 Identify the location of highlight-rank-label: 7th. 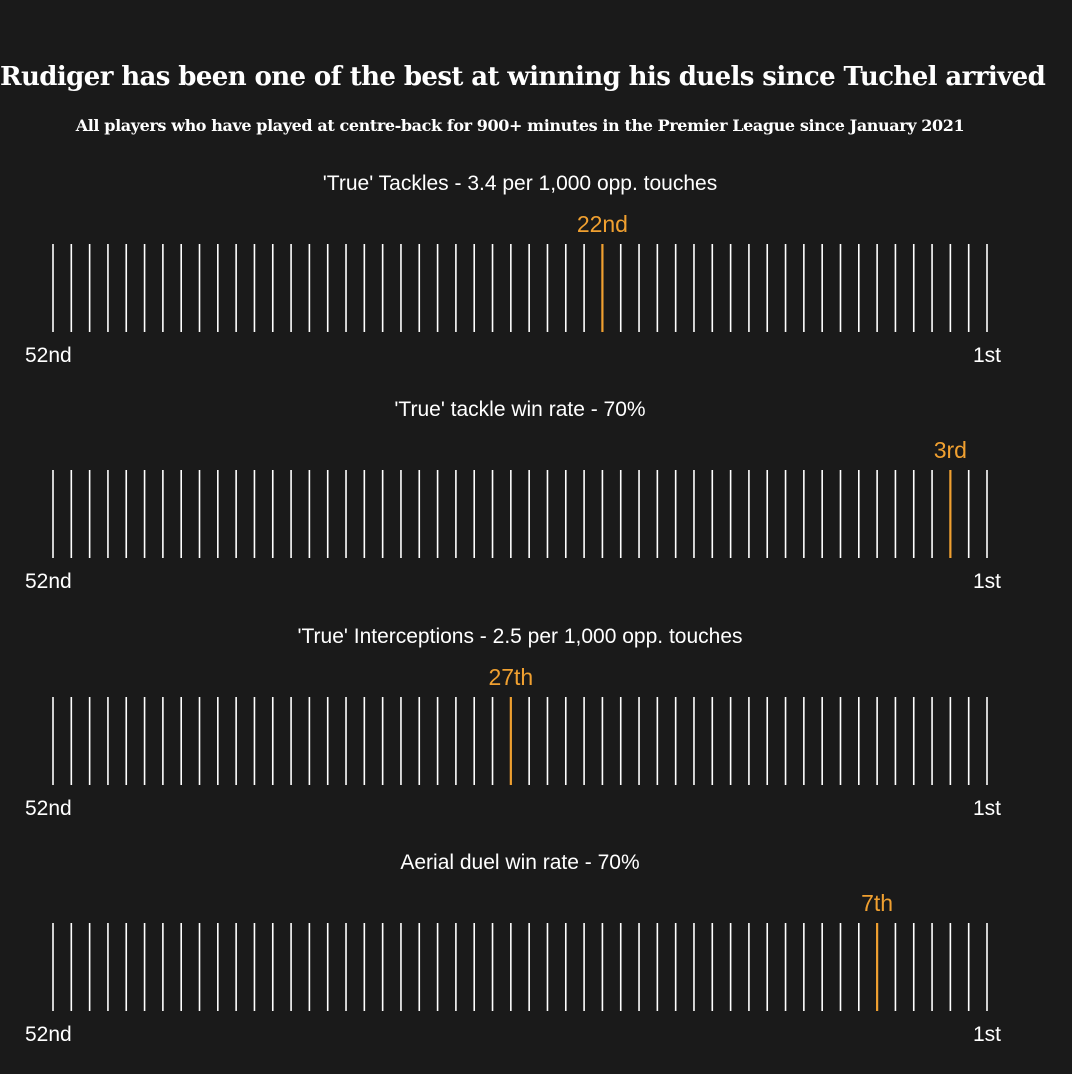
(877, 903).